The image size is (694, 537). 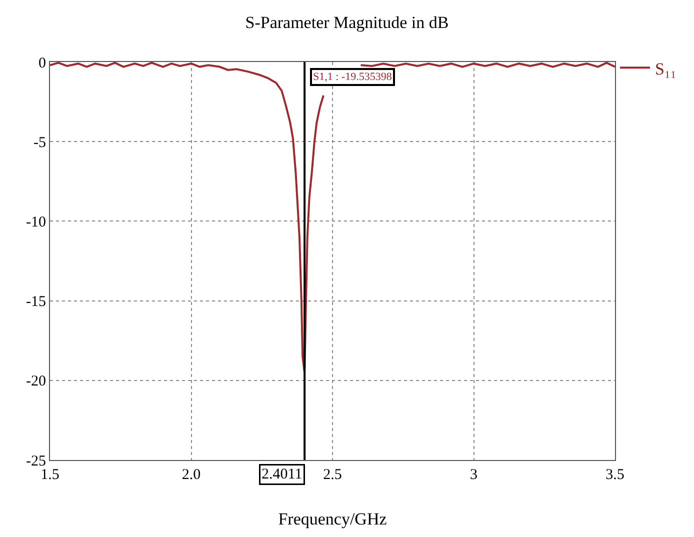 What do you see at coordinates (282, 474) in the screenshot?
I see `ref-line-label: 2.4011` at bounding box center [282, 474].